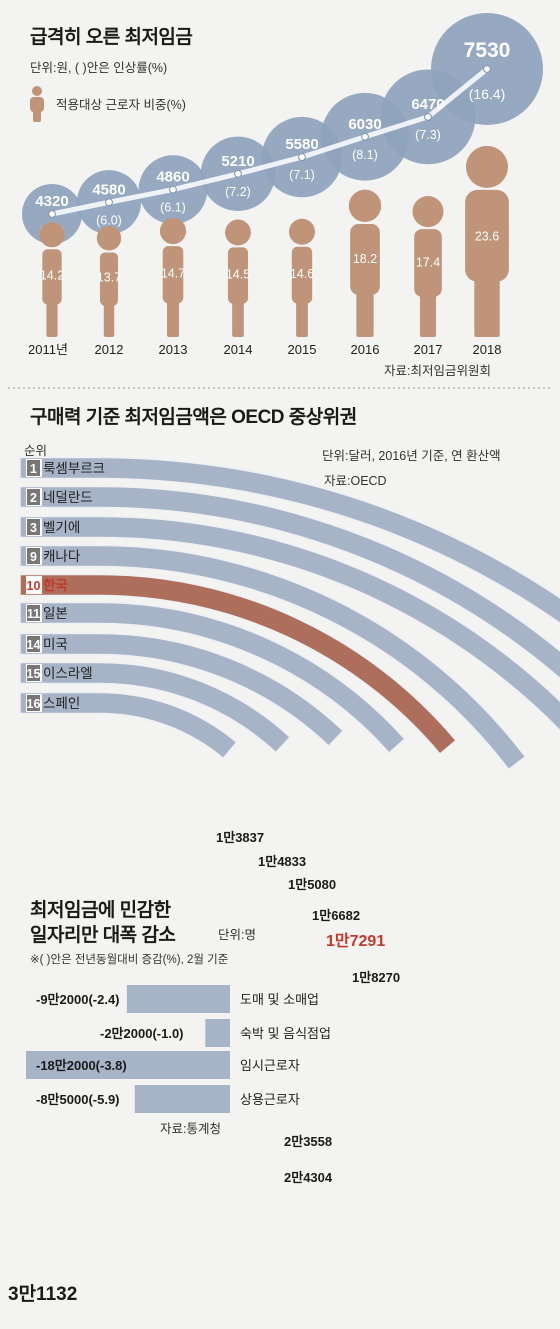  What do you see at coordinates (37, 91) in the screenshot?
I see `legend-person-head` at bounding box center [37, 91].